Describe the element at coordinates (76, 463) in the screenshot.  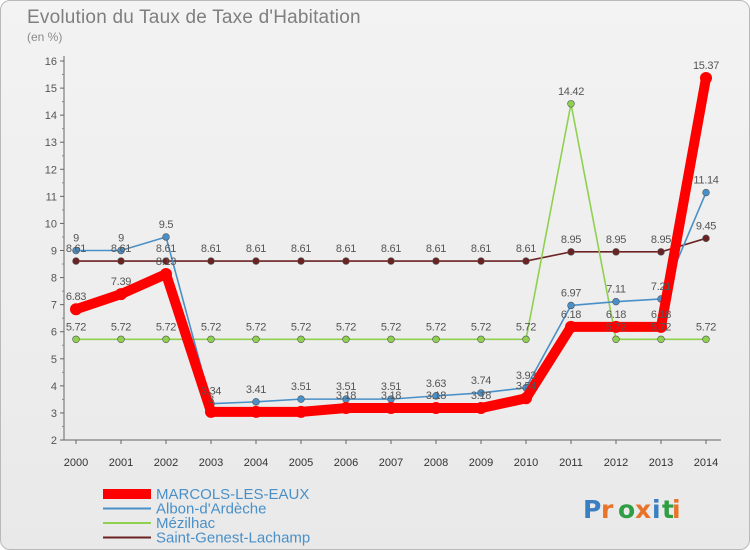
I see `x-tick-label: 2000` at that location.